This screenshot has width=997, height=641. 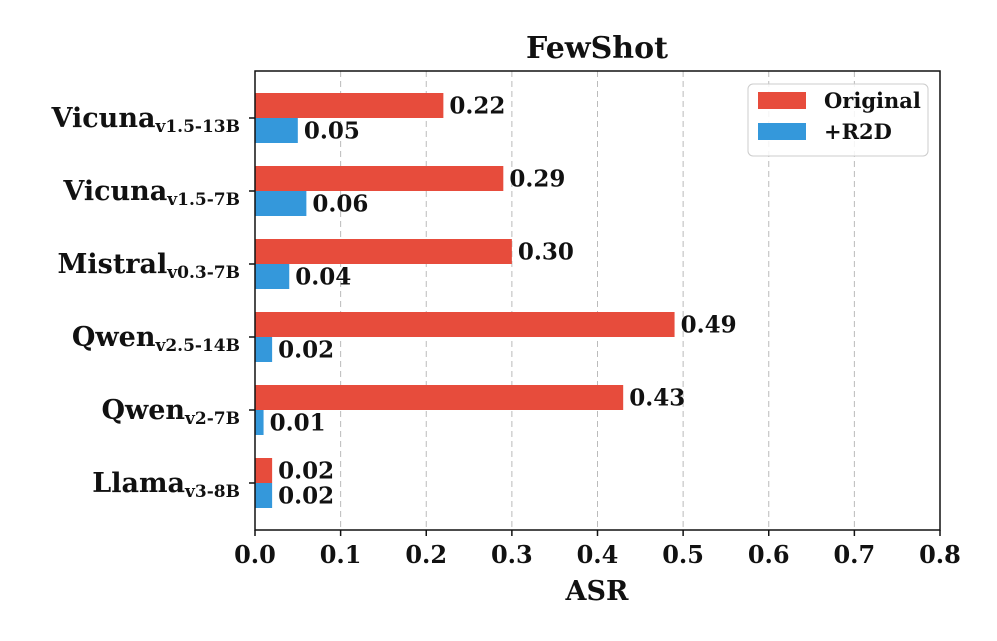 What do you see at coordinates (854, 554) in the screenshot?
I see `x-tick-label: 0.7` at bounding box center [854, 554].